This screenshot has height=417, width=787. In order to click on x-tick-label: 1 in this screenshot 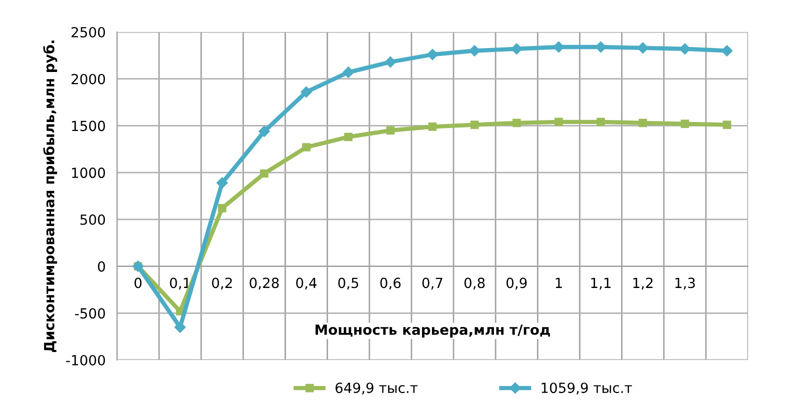, I will do `click(559, 283)`.